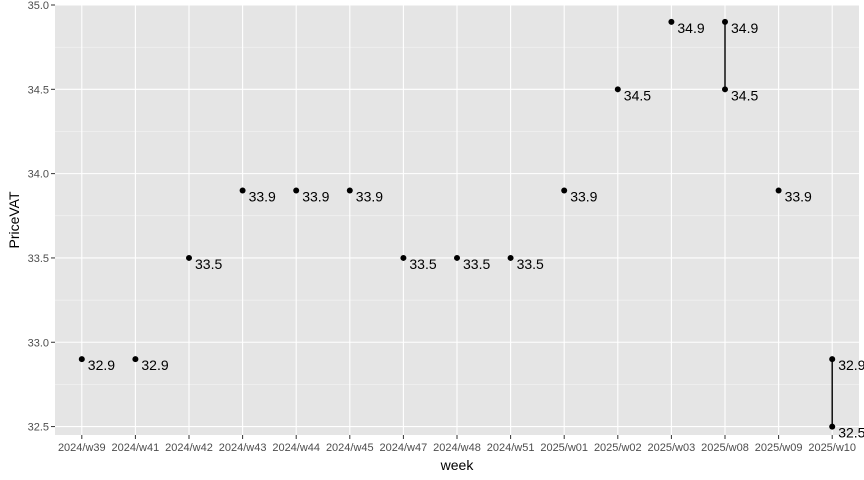 The image size is (864, 480). What do you see at coordinates (38, 343) in the screenshot?
I see `y-tick-label: 33.0` at bounding box center [38, 343].